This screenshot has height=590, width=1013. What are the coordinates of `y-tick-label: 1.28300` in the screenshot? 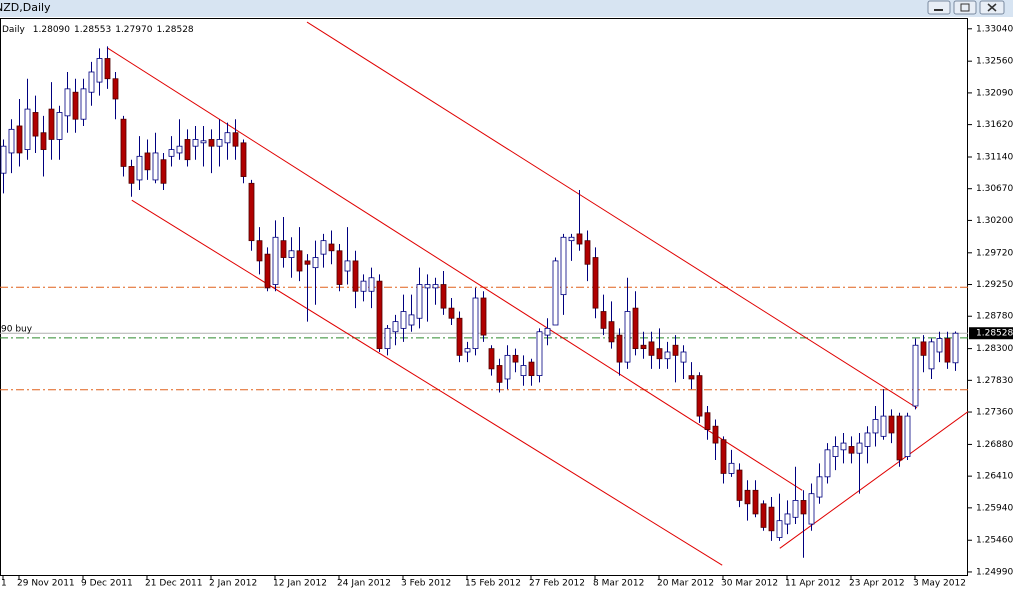 It's located at (994, 349).